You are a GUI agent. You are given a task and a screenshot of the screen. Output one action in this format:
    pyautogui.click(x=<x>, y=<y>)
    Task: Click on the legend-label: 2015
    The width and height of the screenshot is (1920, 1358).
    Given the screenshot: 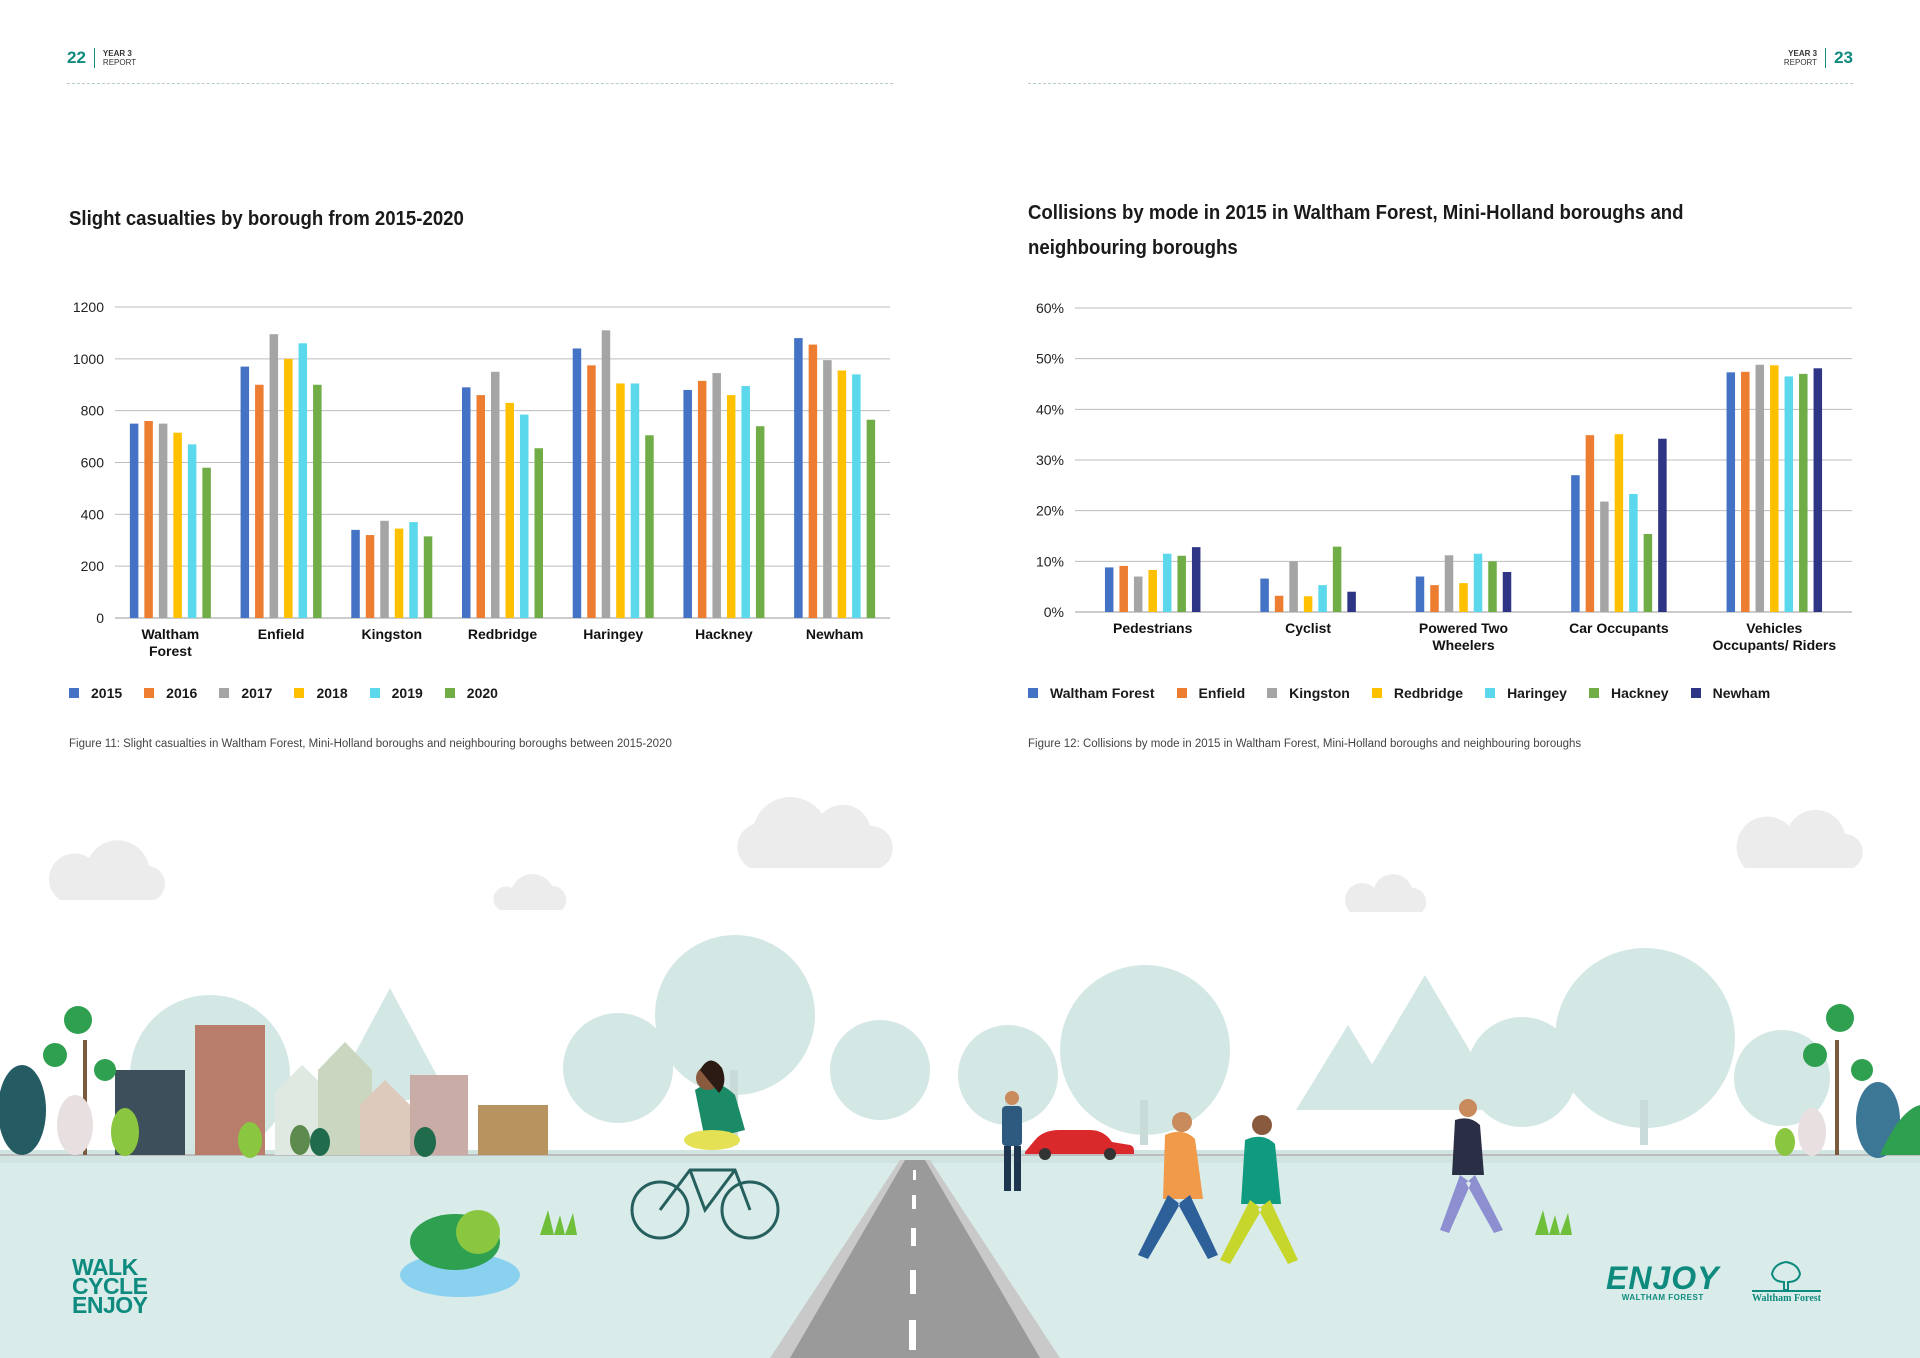 What is the action you would take?
    pyautogui.click(x=107, y=693)
    